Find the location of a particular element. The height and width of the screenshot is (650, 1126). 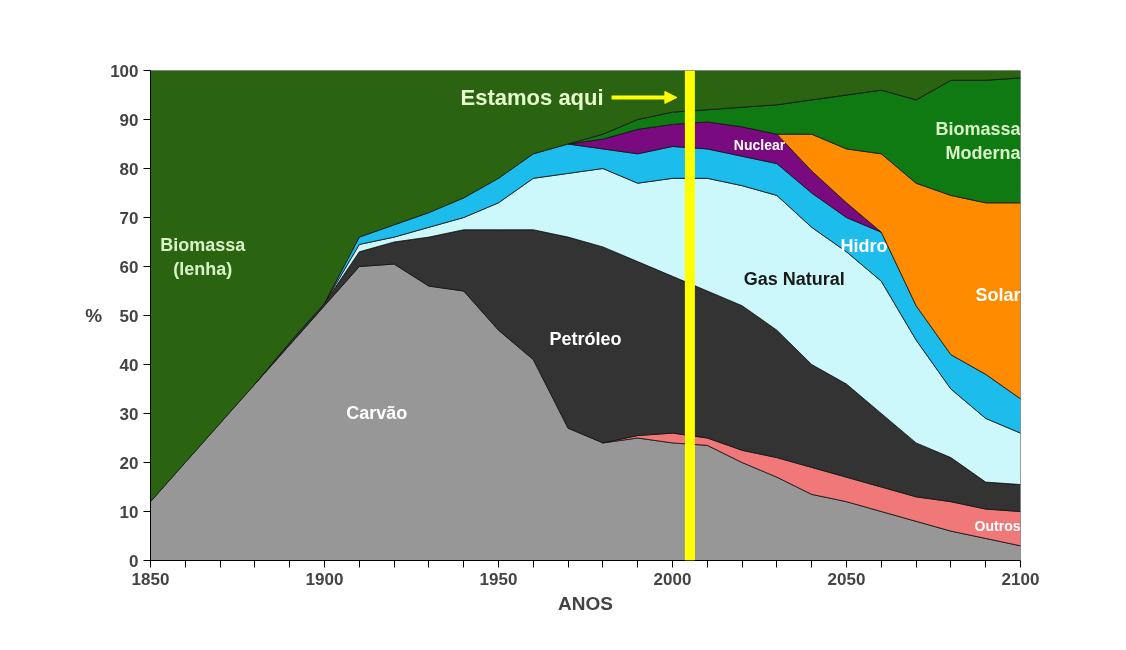

ref-line-label: Estamos aqui is located at coordinates (532, 97).